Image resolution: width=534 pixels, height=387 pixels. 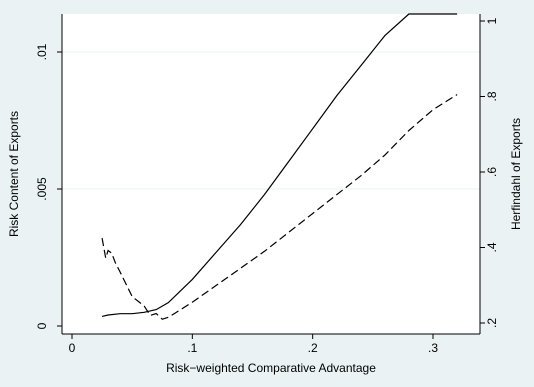 I want to click on y-axis-left-title: Risk Content of Exports, so click(x=14, y=174).